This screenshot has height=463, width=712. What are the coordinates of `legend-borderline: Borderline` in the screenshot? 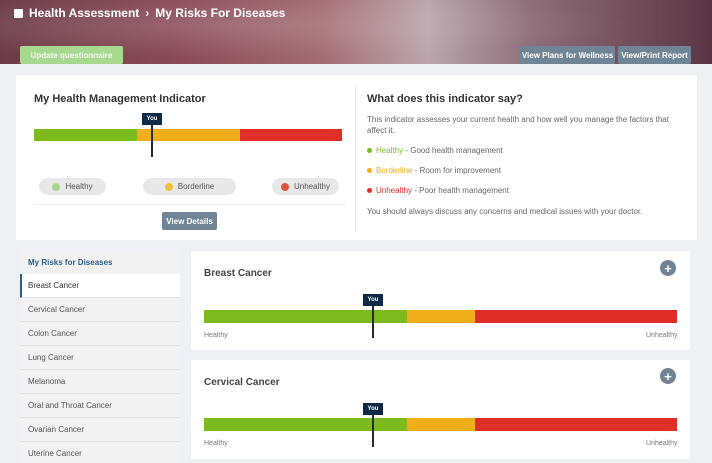 It's located at (189, 186).